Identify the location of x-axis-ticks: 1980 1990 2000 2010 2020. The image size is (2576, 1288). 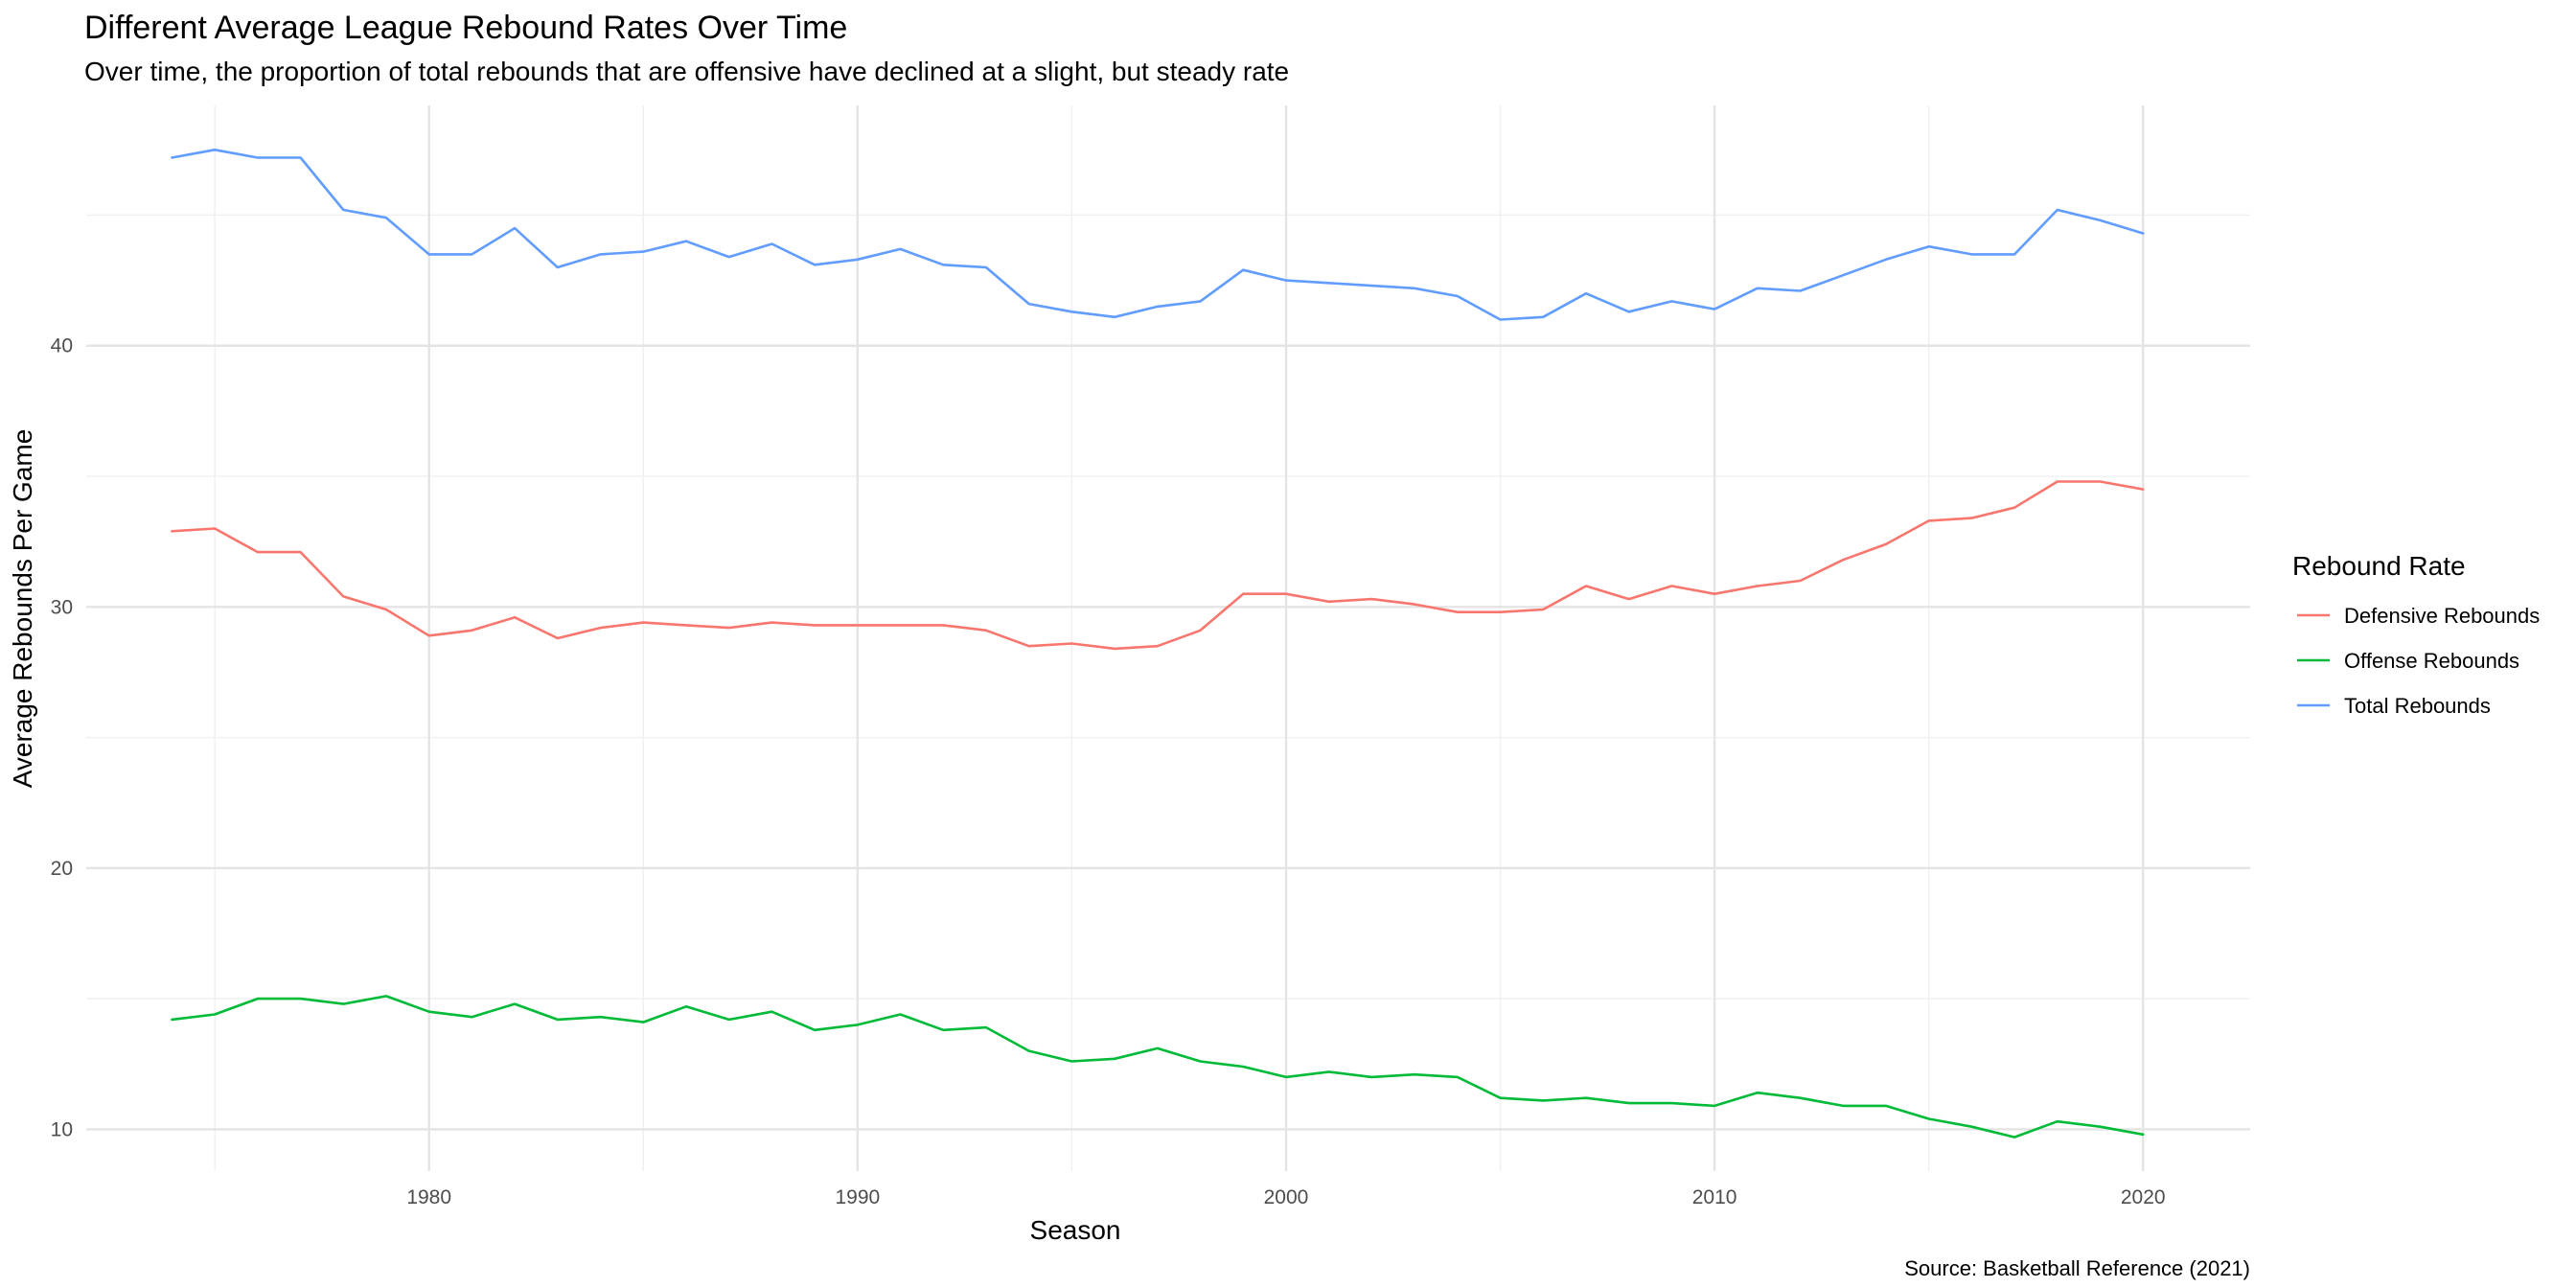
(1285, 1197).